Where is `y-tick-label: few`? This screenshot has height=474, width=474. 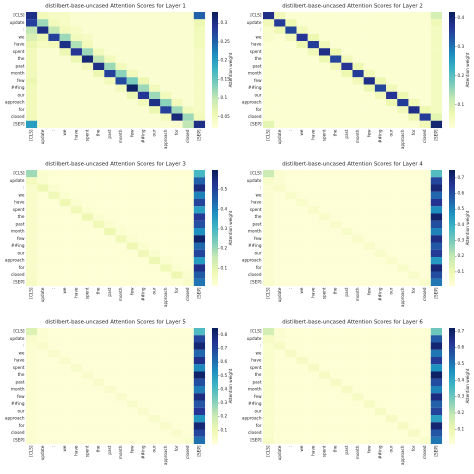
y-tick-label: few is located at coordinates (21, 80).